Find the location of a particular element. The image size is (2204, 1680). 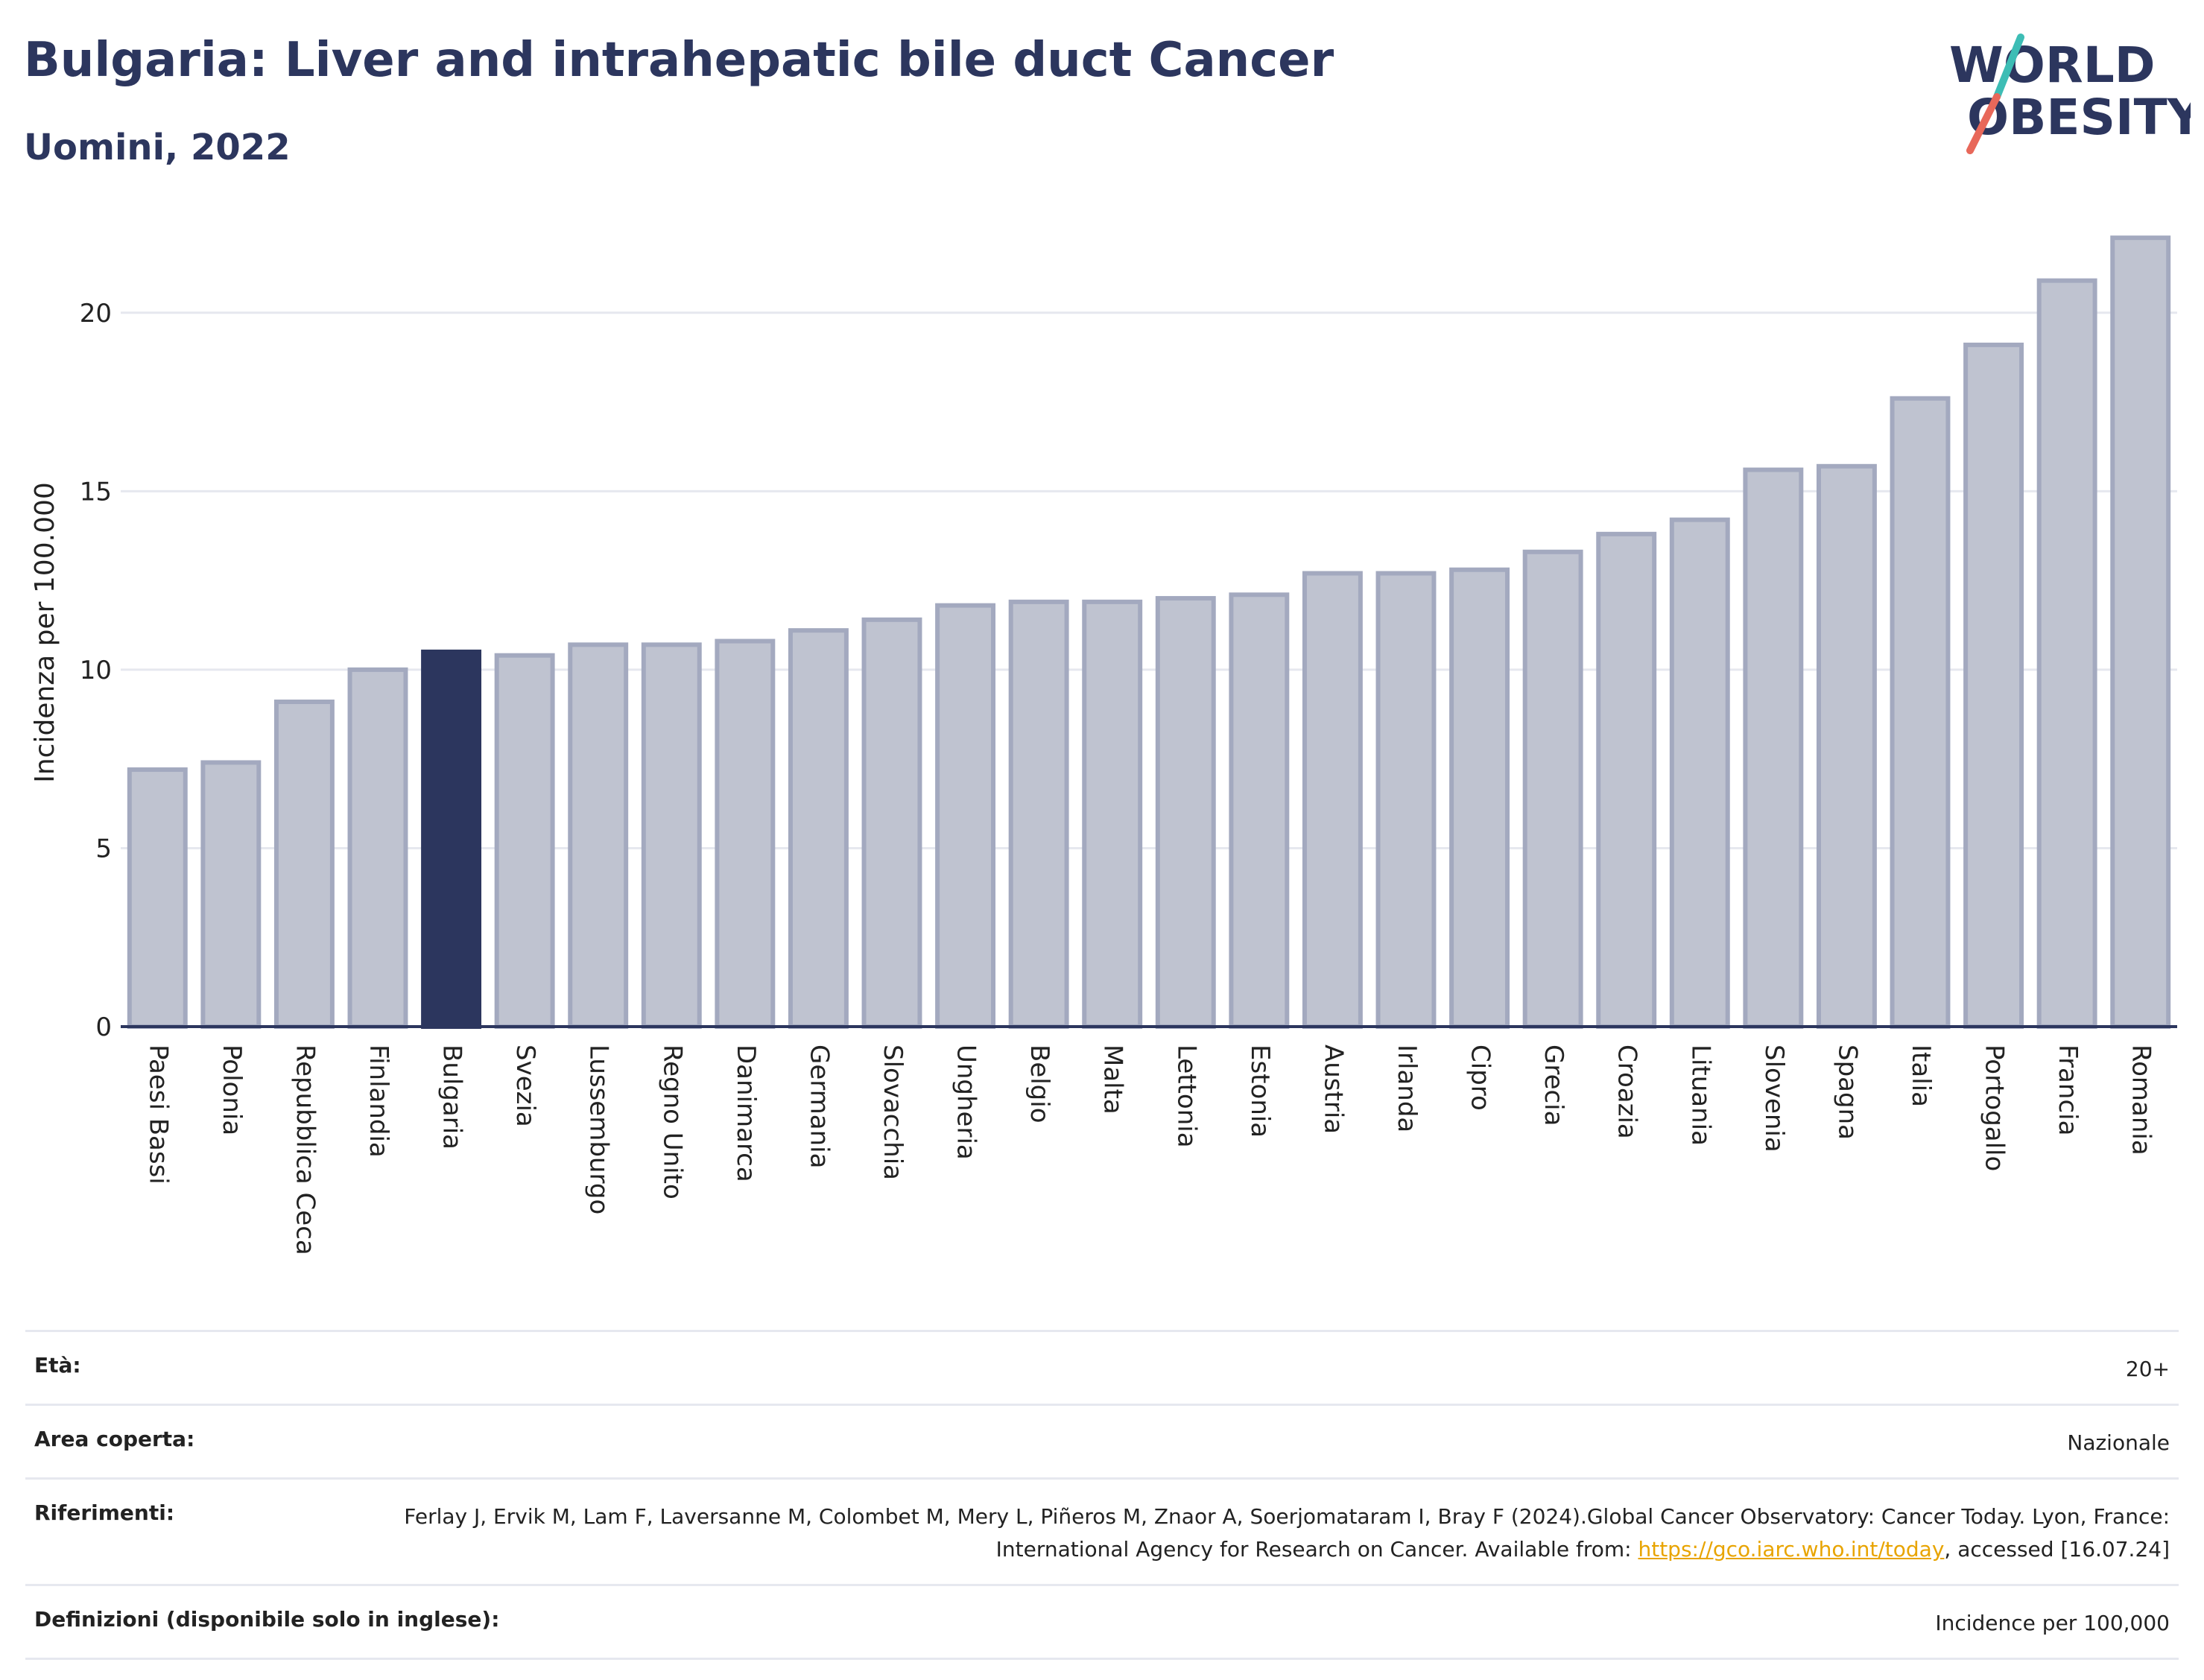

x-tick-label: Belgio is located at coordinates (1039, 1084).